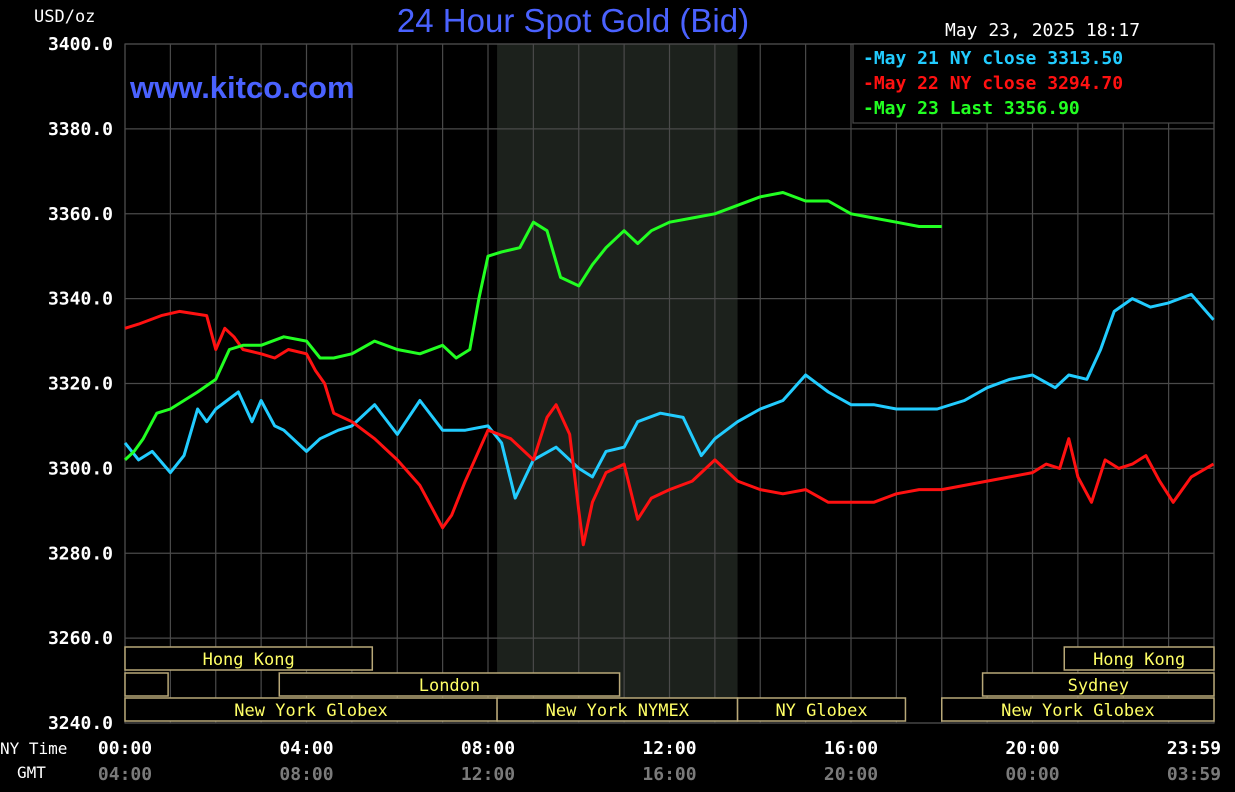 This screenshot has width=1235, height=792. What do you see at coordinates (80, 129) in the screenshot?
I see `y-tick-label: 3380.0` at bounding box center [80, 129].